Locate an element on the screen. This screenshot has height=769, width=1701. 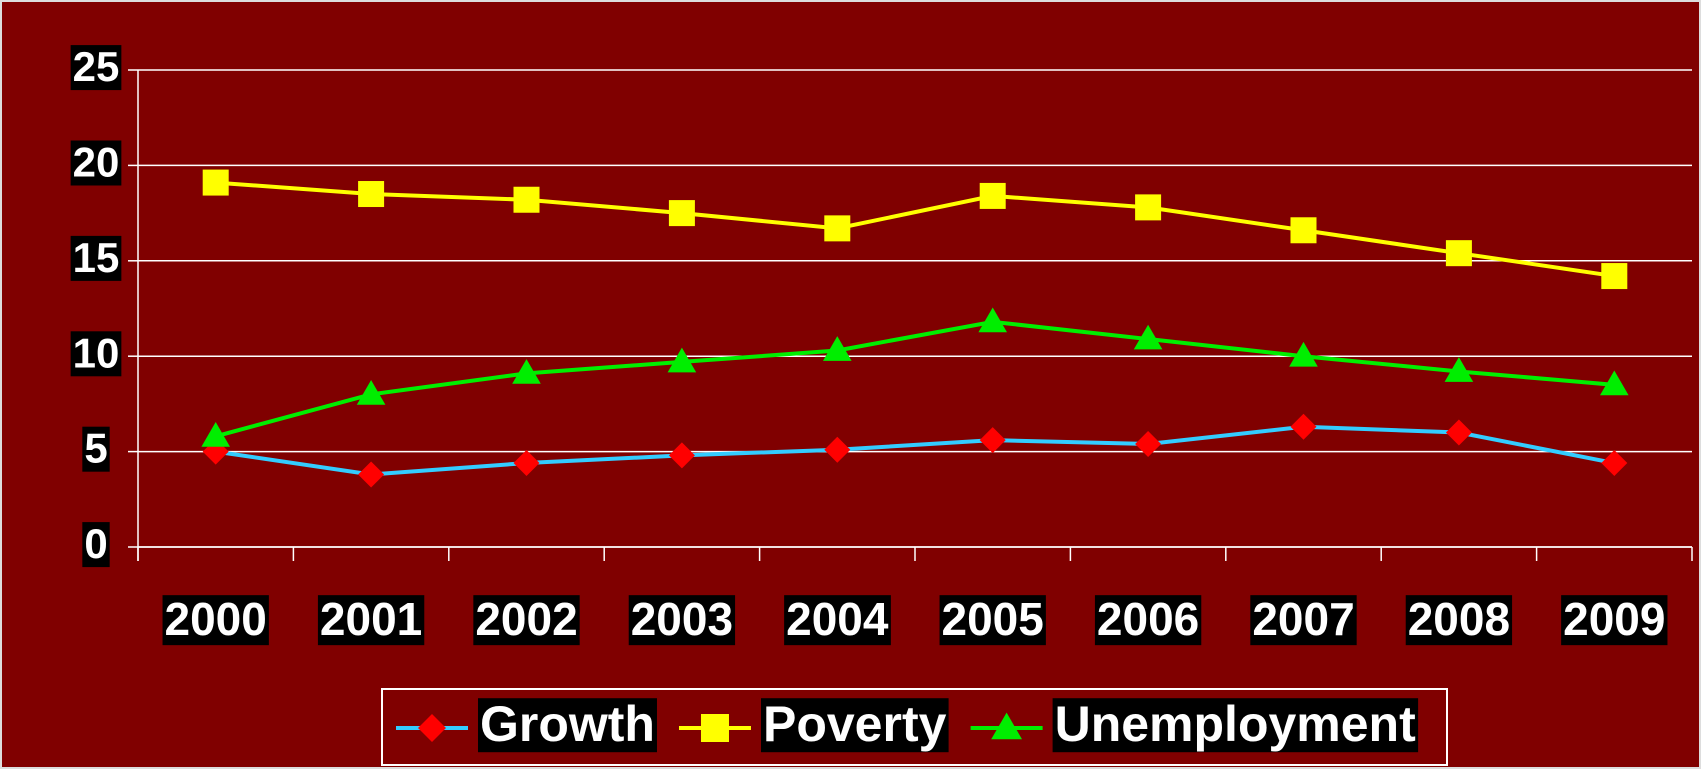
legend-box is located at coordinates (914, 727).